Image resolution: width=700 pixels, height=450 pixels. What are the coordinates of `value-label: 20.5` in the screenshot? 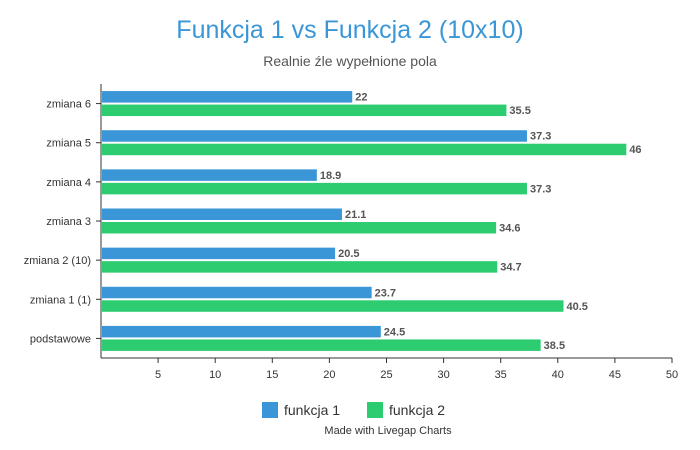 It's located at (348, 254).